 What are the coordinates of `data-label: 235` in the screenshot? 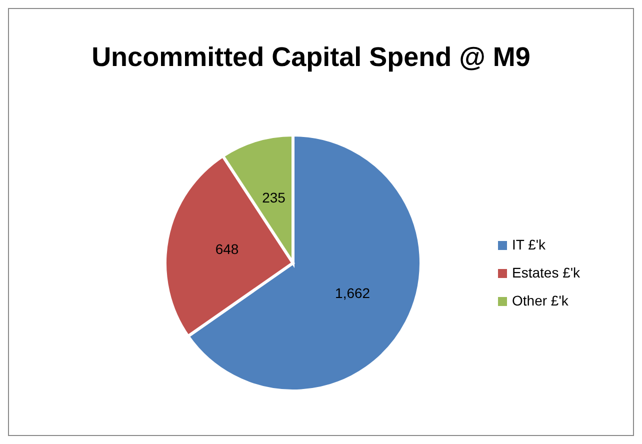 It's located at (274, 197).